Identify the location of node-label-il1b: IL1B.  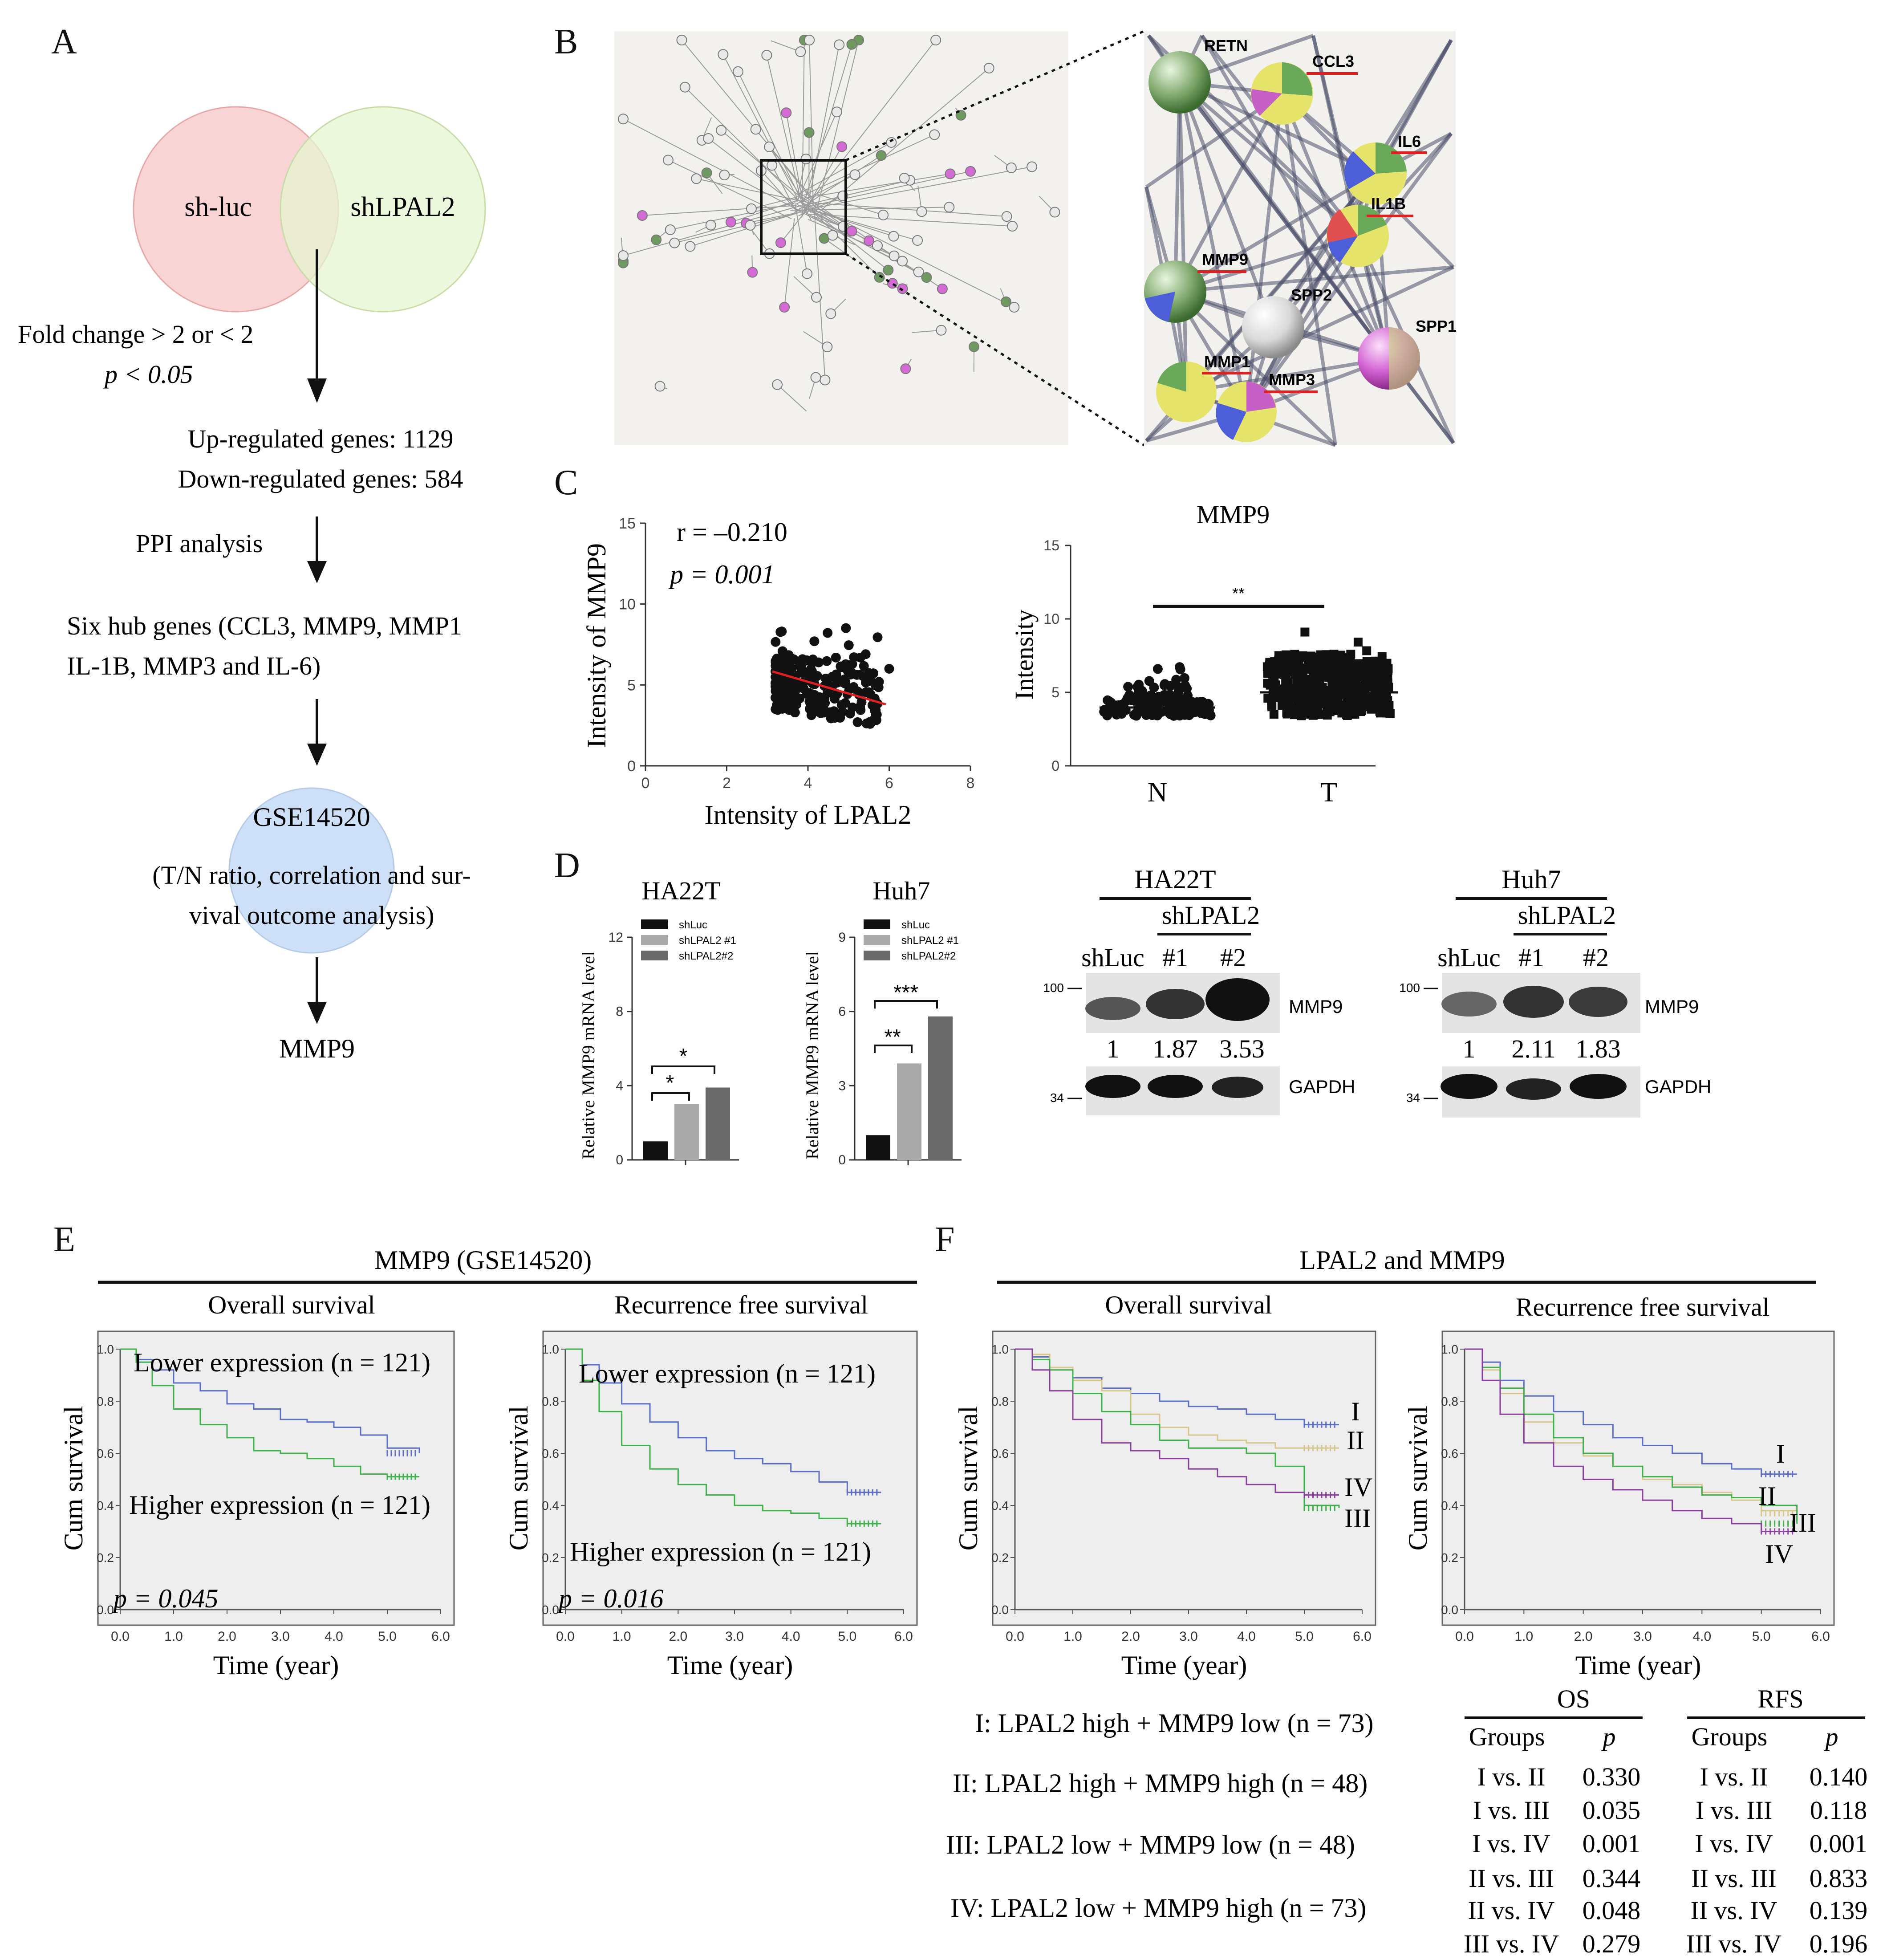
(1388, 204).